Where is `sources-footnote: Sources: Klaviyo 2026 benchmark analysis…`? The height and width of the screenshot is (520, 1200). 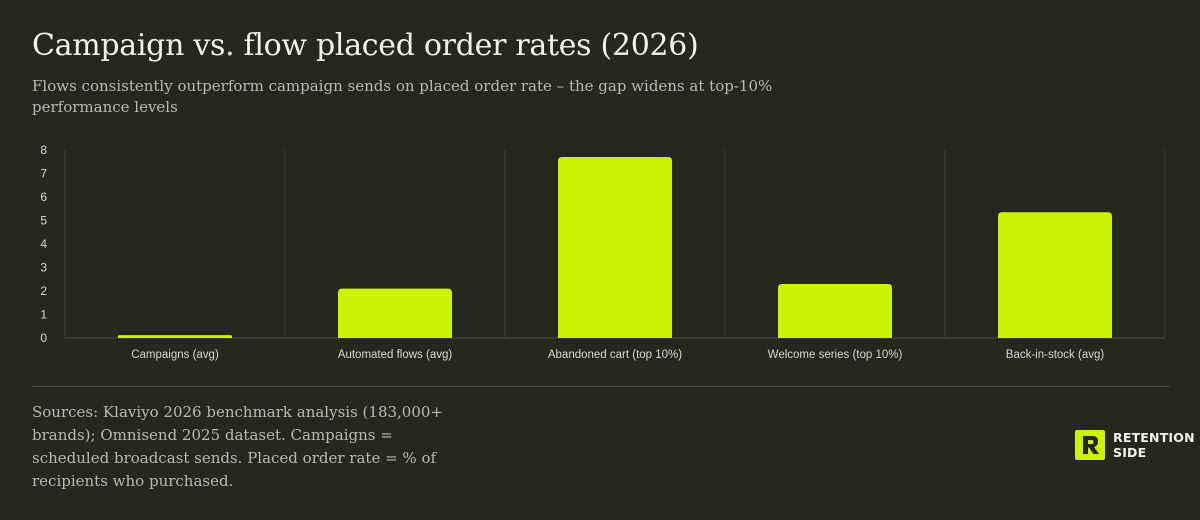 sources-footnote: Sources: Klaviyo 2026 benchmark analysis… is located at coordinates (237, 446).